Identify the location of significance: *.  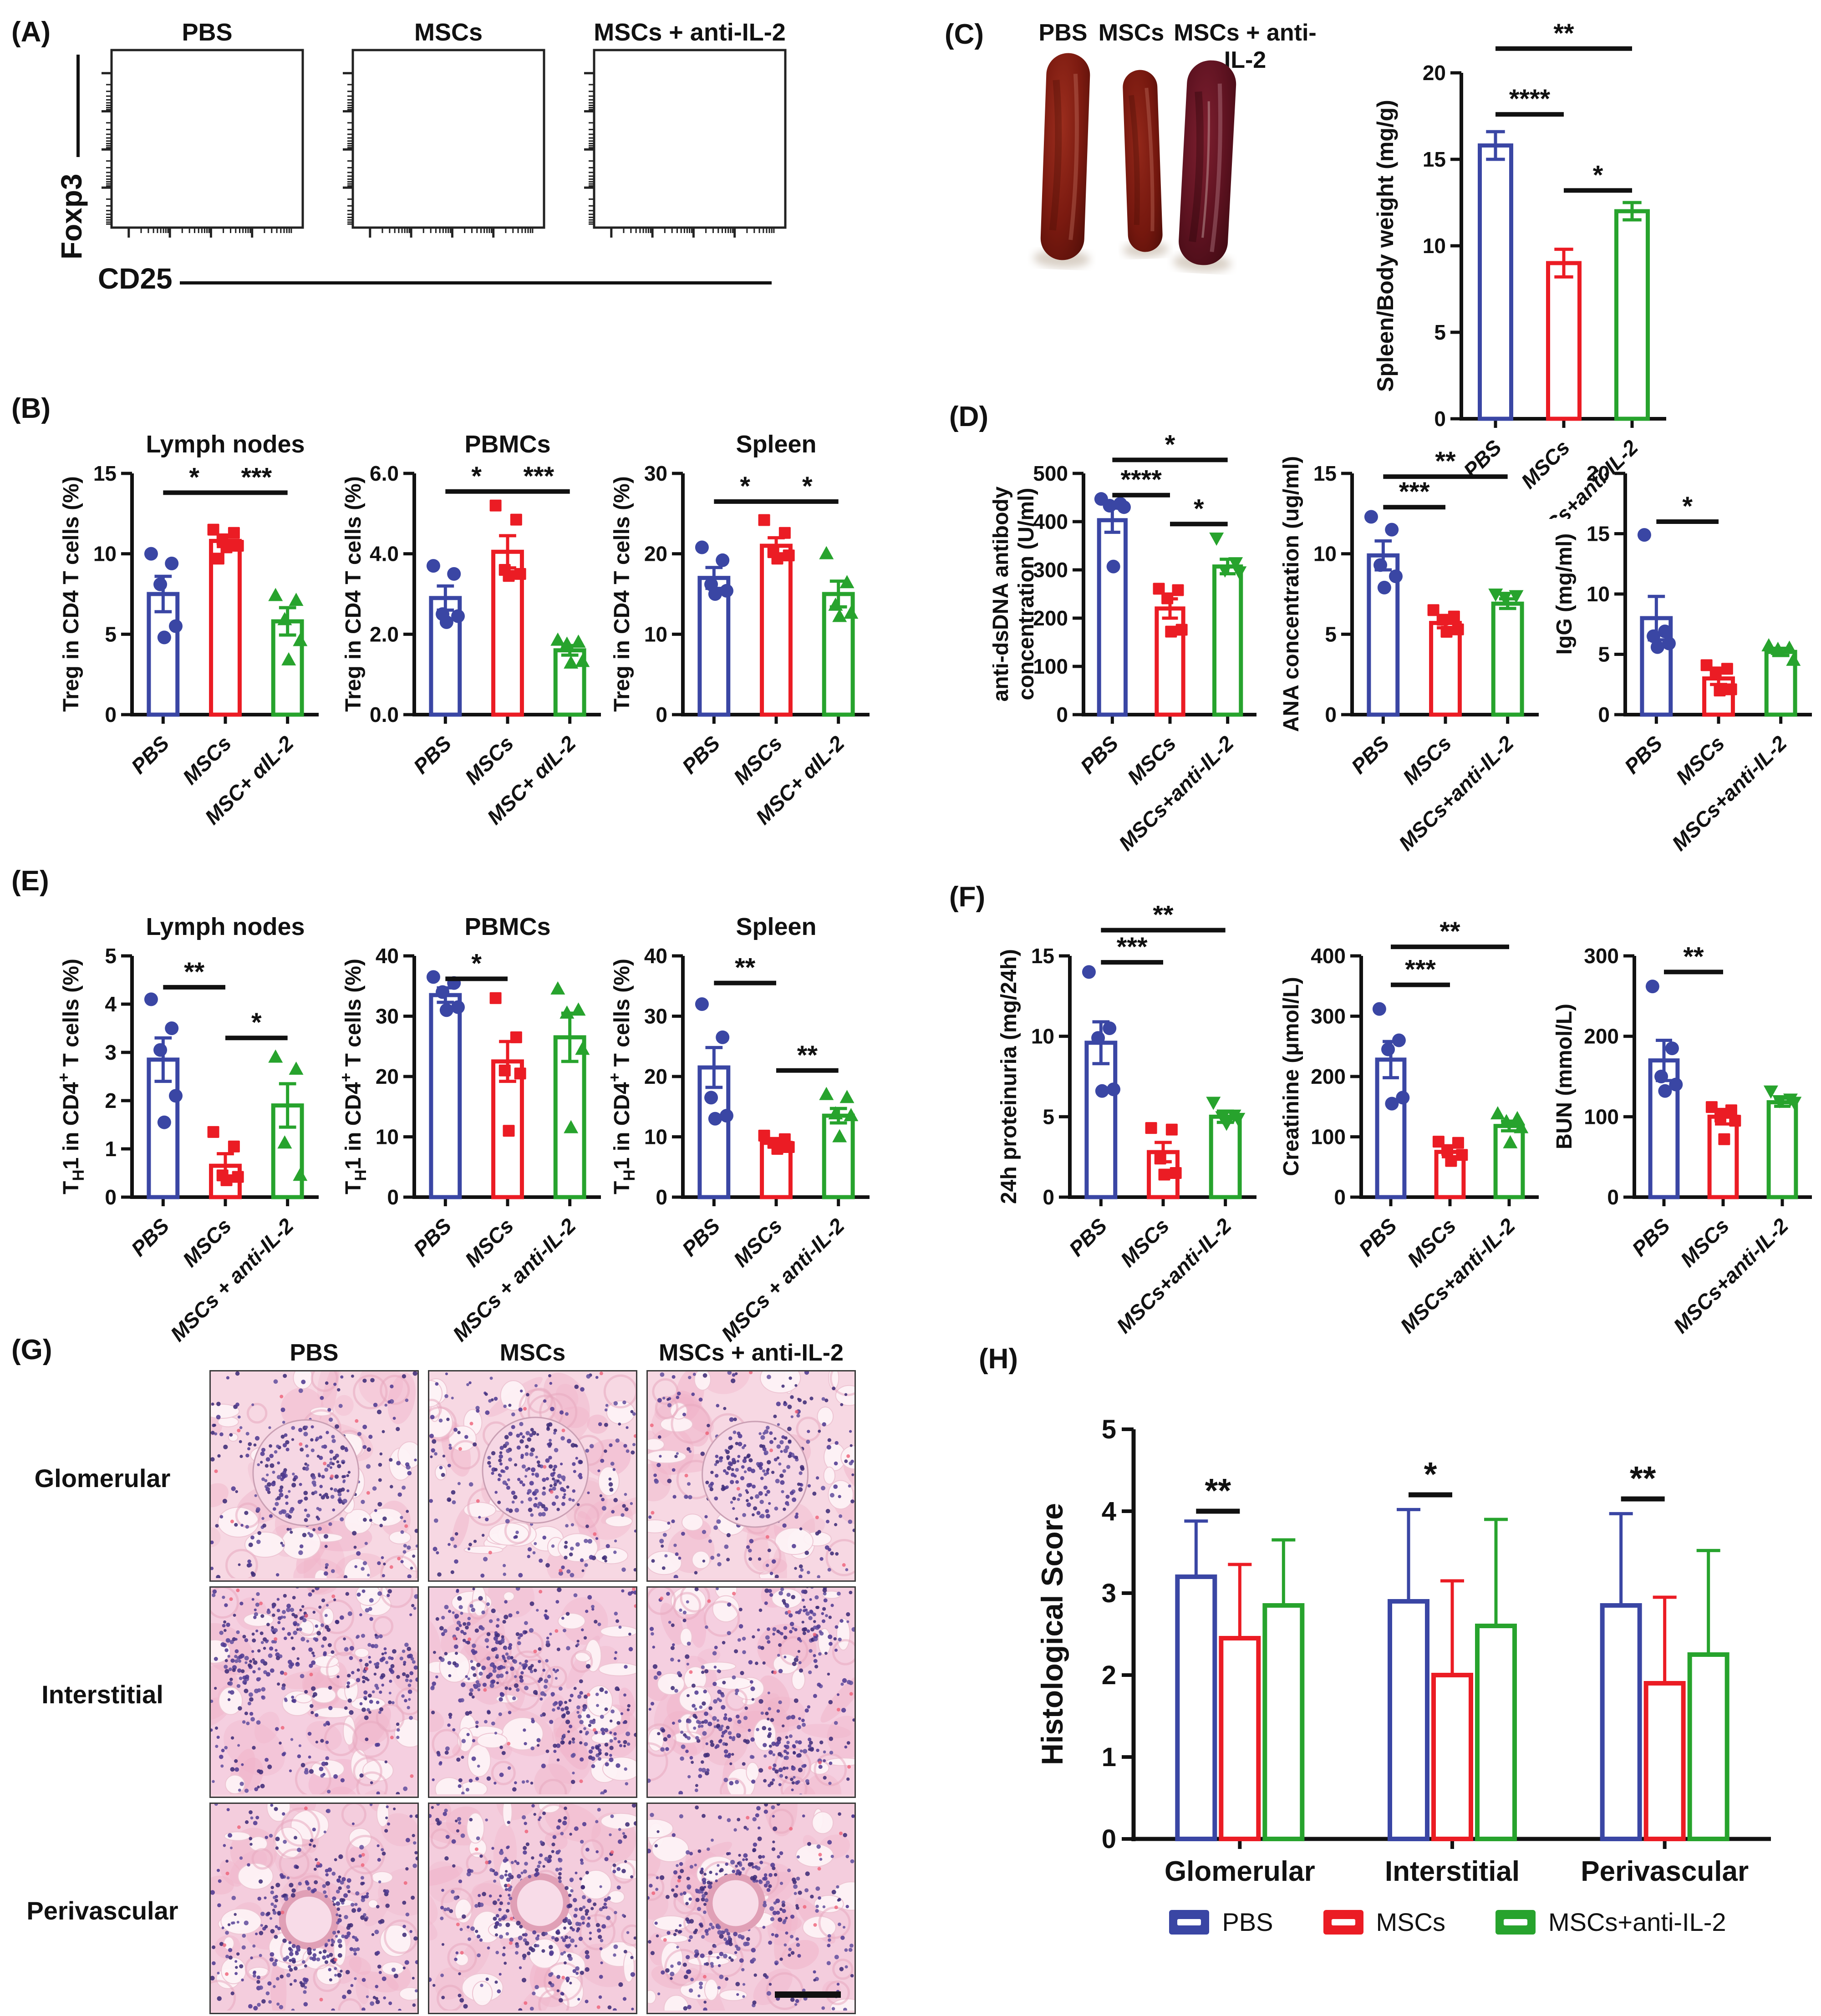
(1687, 508).